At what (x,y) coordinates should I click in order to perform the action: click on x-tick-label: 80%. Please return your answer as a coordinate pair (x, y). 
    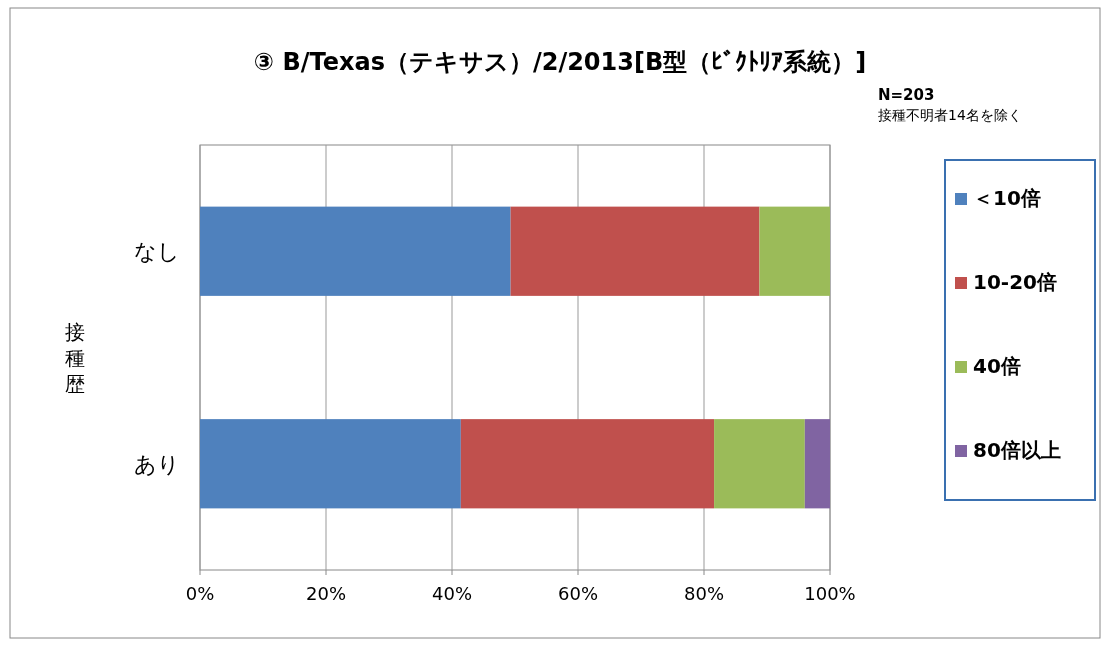
    Looking at the image, I should click on (704, 593).